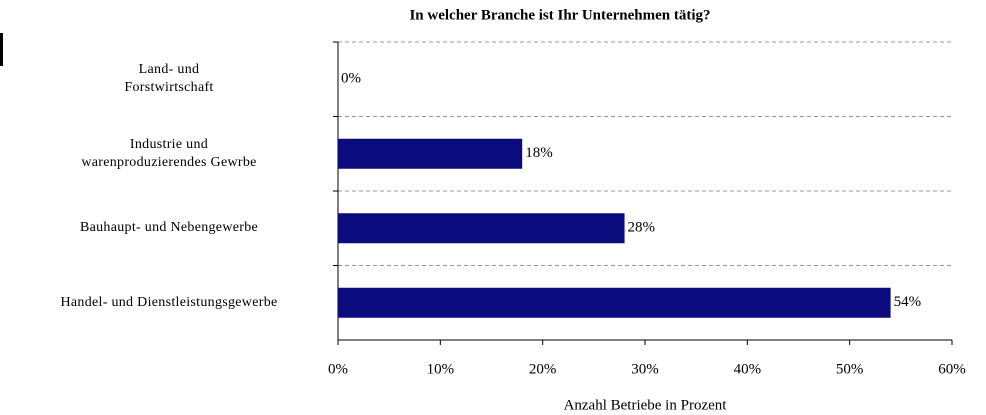  Describe the element at coordinates (748, 369) in the screenshot. I see `x-tick-label: 40%` at that location.